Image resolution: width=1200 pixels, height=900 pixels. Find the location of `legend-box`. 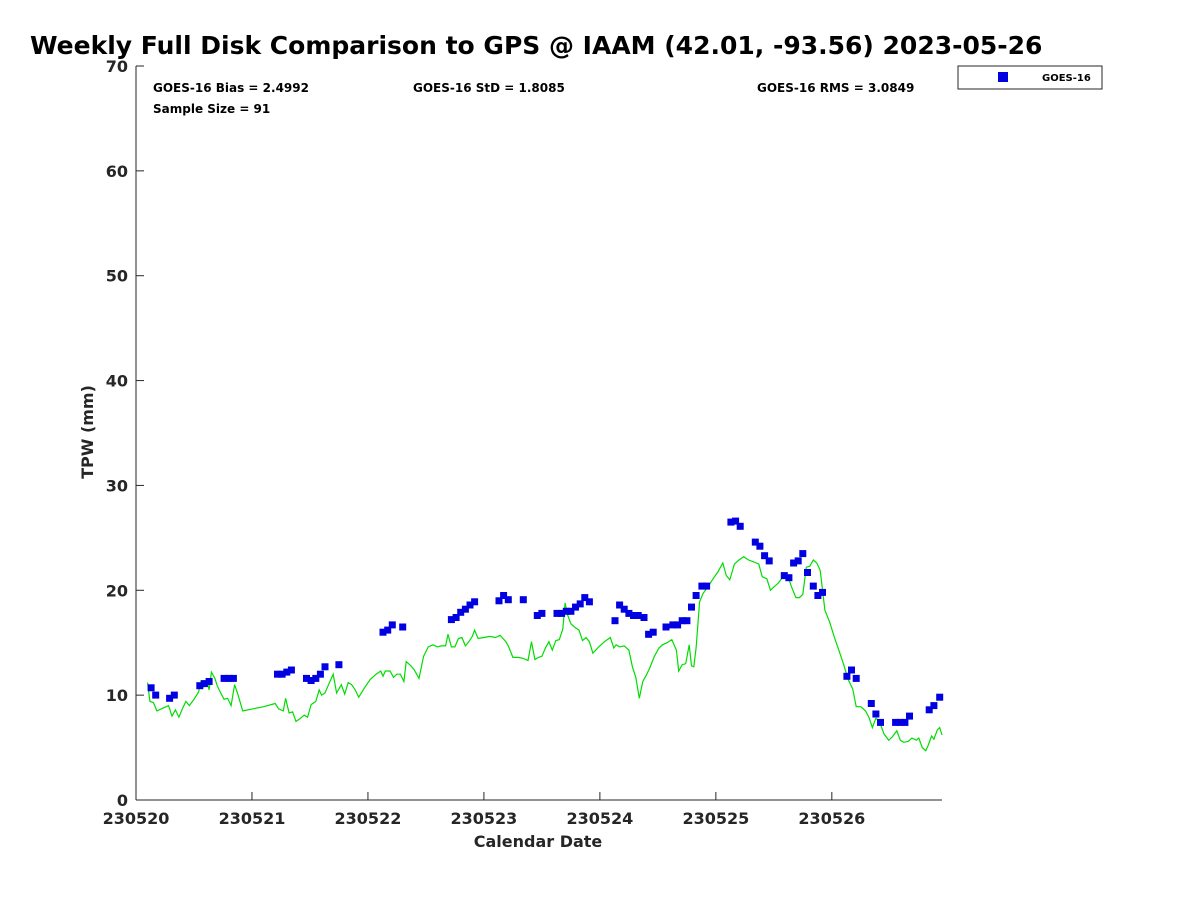

legend-box is located at coordinates (1030, 77).